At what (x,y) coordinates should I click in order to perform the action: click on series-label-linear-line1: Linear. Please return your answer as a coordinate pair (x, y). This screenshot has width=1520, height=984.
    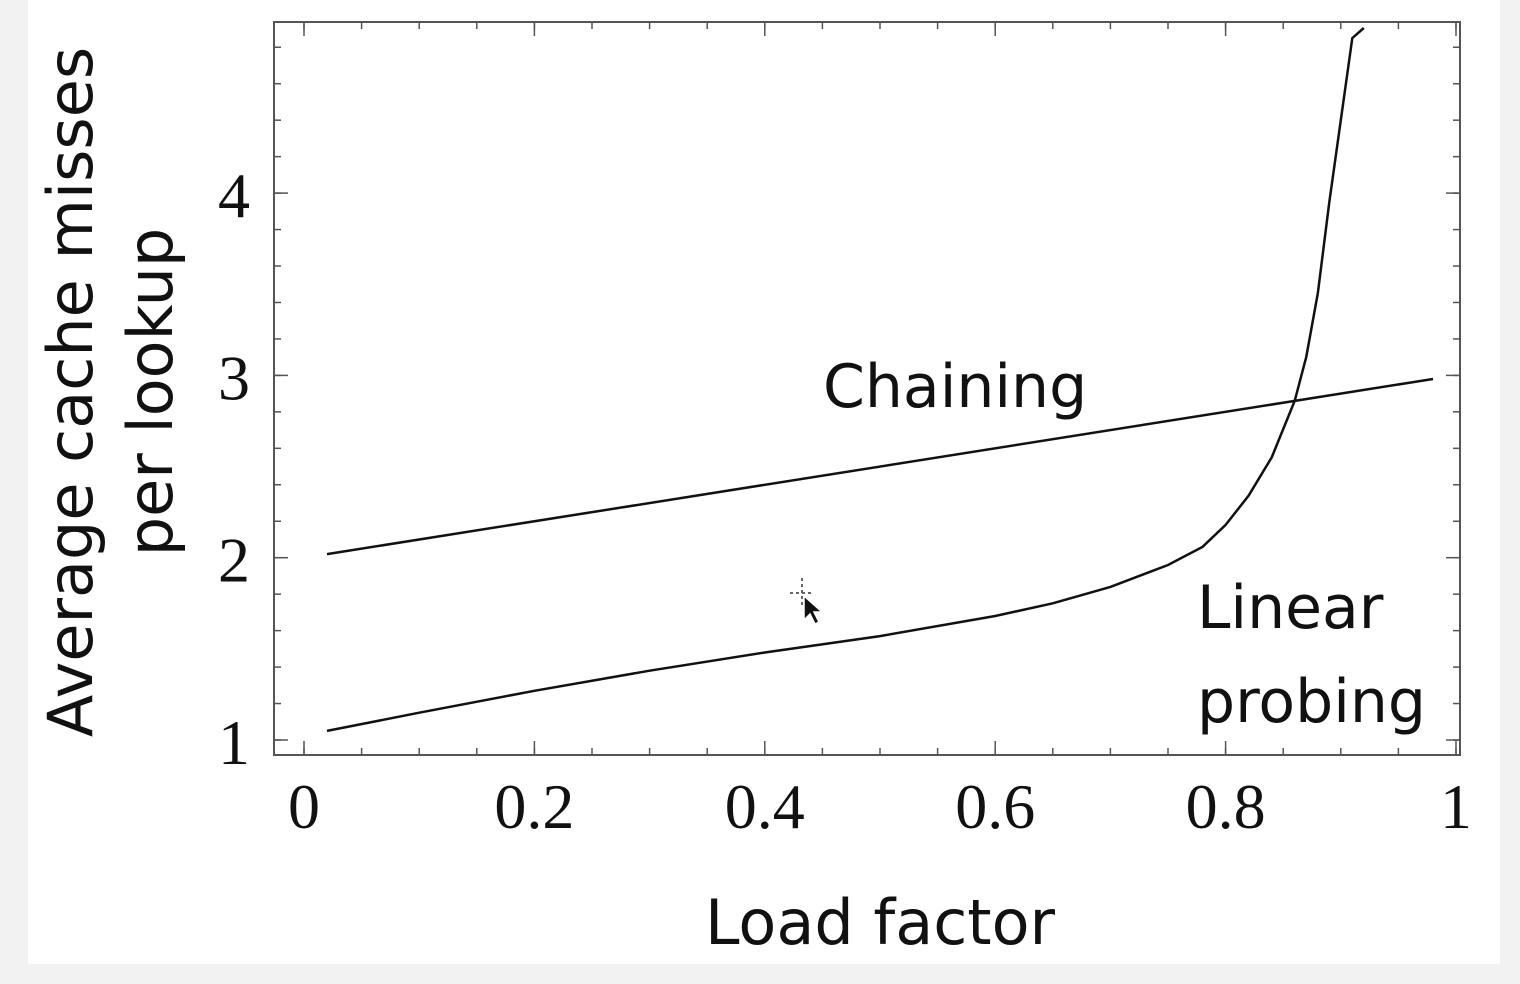
    Looking at the image, I should click on (1290, 608).